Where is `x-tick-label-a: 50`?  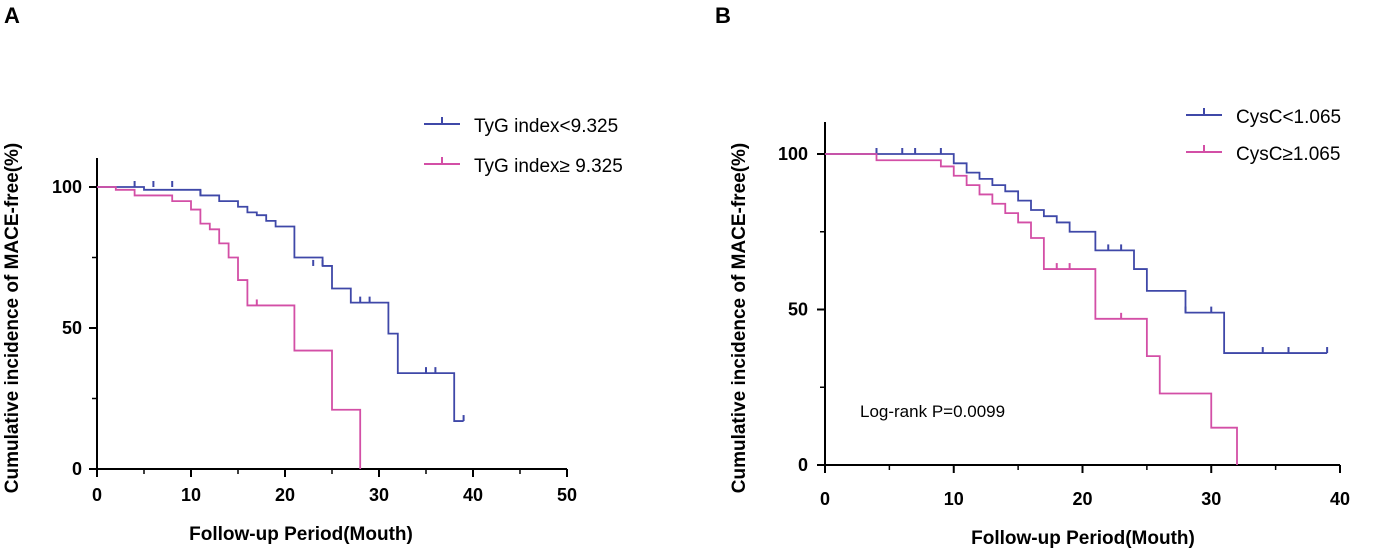
x-tick-label-a: 50 is located at coordinates (567, 495).